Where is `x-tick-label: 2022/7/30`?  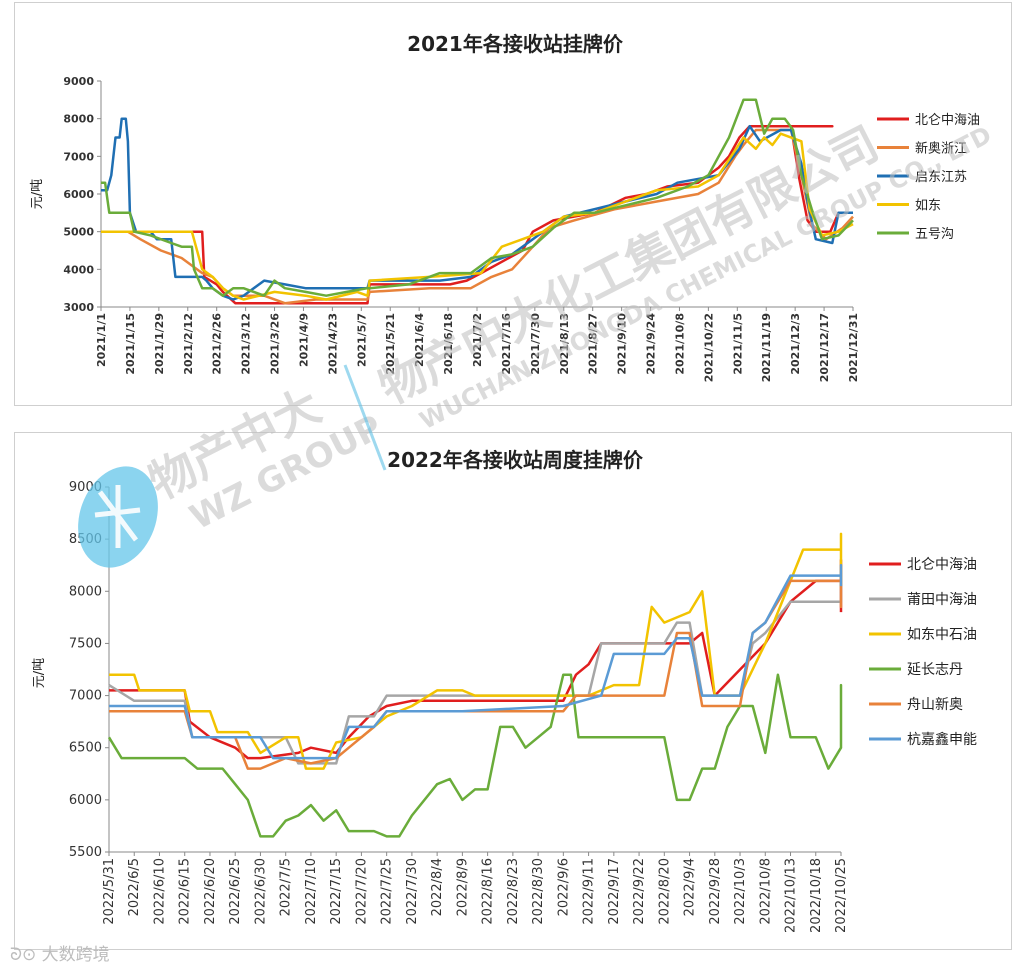 x-tick-label: 2022/7/30 is located at coordinates (412, 891).